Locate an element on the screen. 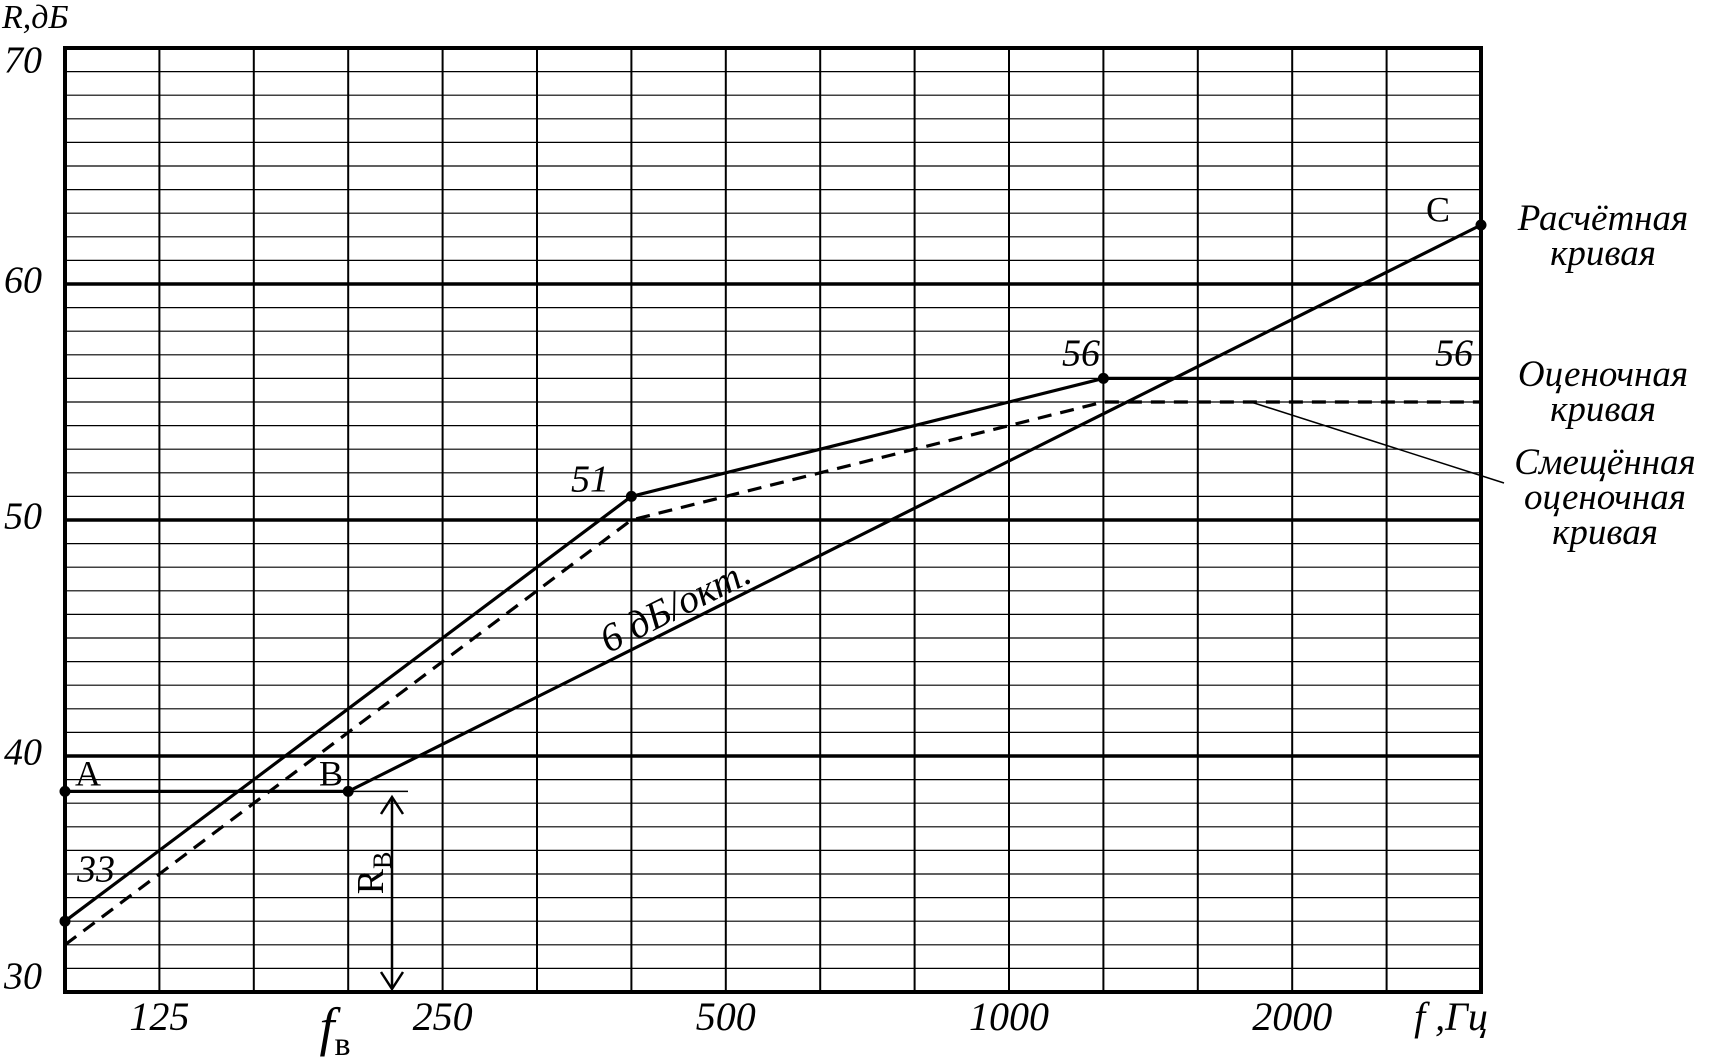 Image resolution: width=1721 pixels, height=1060 pixels. x-tick-label: 250 is located at coordinates (443, 1016).